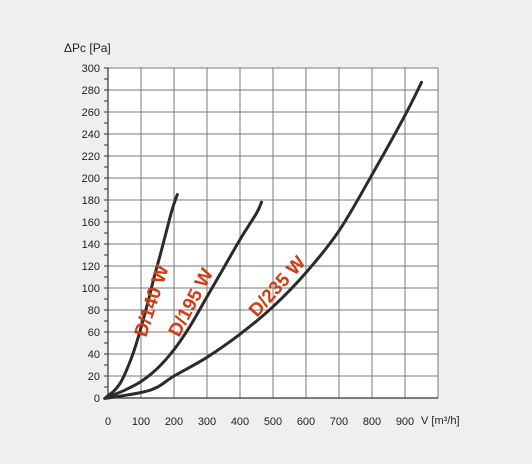  Describe the element at coordinates (94, 355) in the screenshot. I see `y-tick-label: 40` at that location.